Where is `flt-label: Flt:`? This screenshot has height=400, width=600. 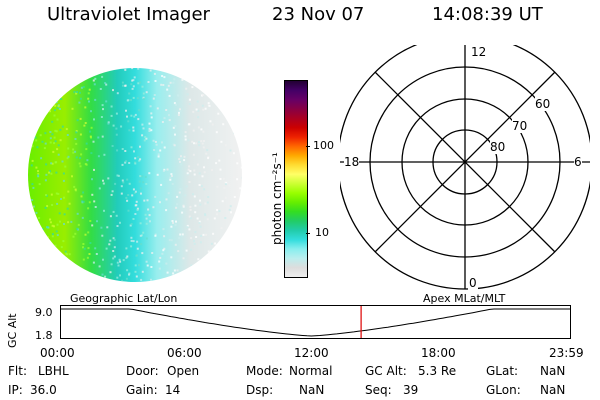 flt-label: Flt: is located at coordinates (17, 371).